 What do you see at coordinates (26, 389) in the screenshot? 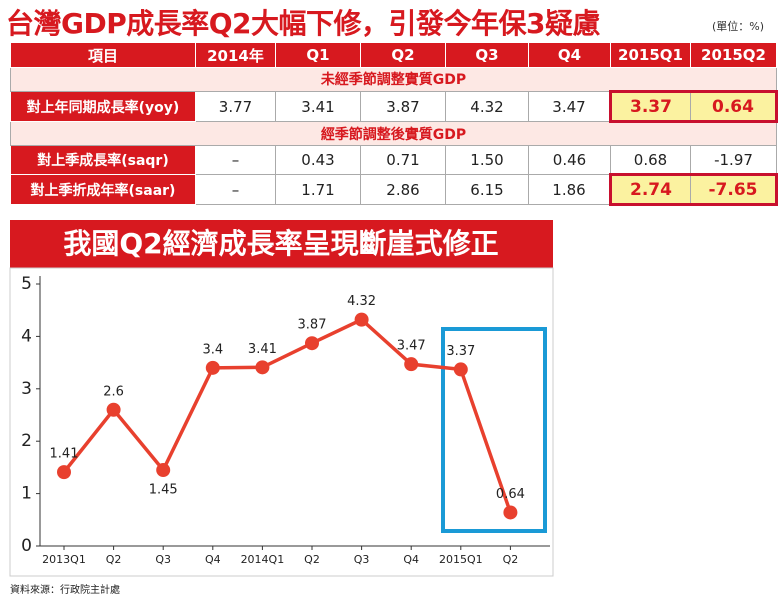
I see `y-tick-label: 3` at bounding box center [26, 389].